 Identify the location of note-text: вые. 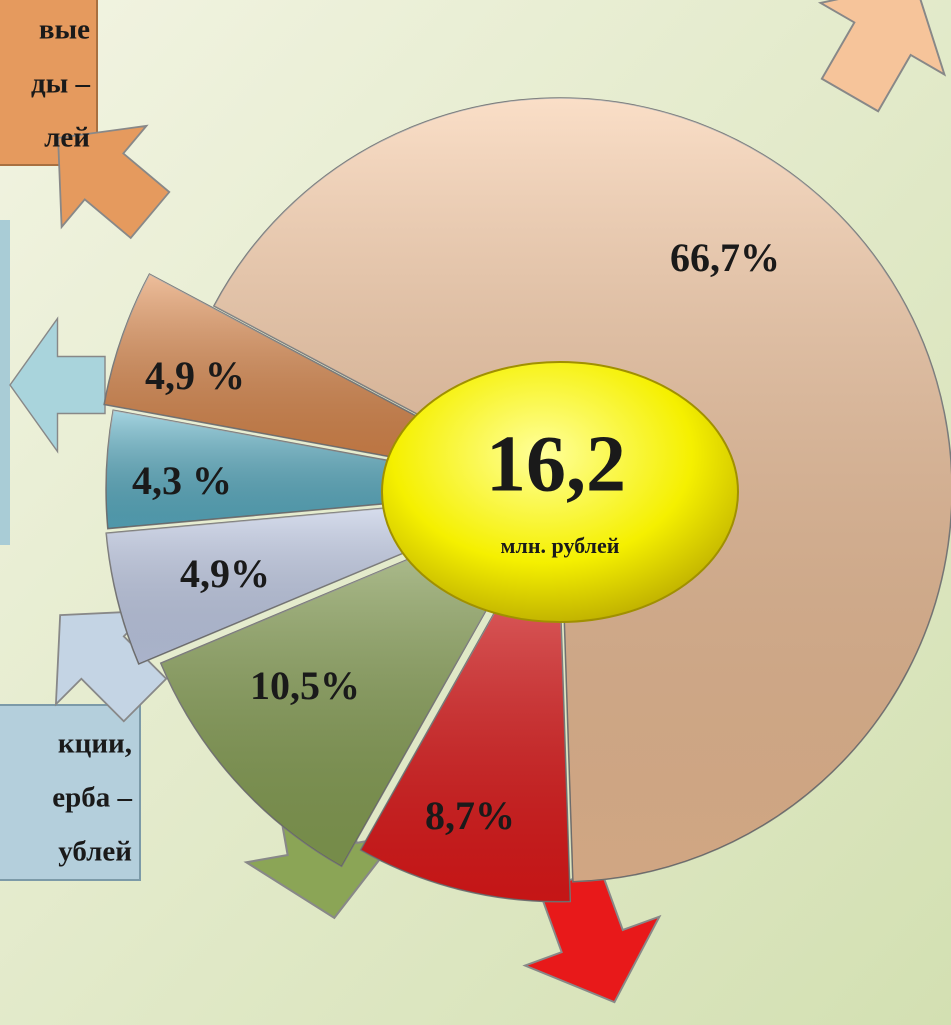
(64, 30).